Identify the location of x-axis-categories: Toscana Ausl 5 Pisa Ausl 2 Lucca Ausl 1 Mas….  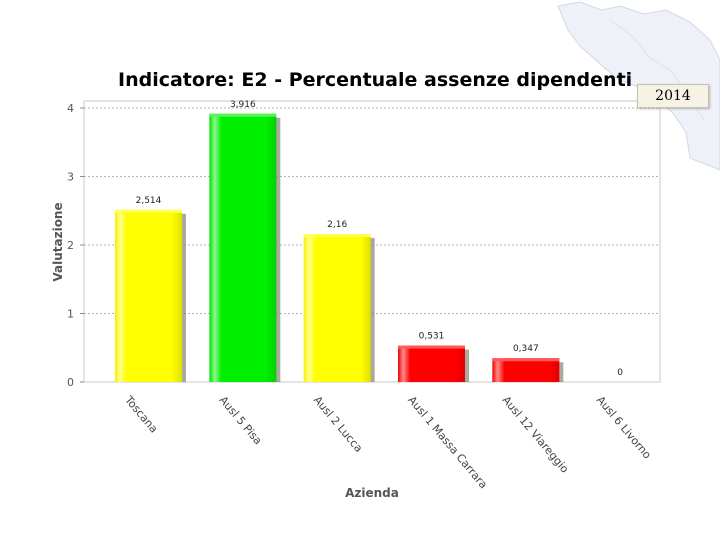
(388, 442).